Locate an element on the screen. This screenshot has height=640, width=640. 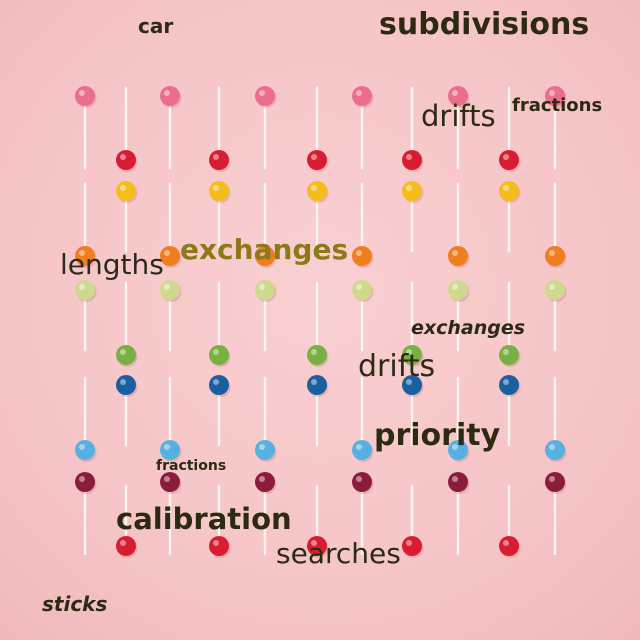
word-fractions-top: fractions is located at coordinates (557, 105).